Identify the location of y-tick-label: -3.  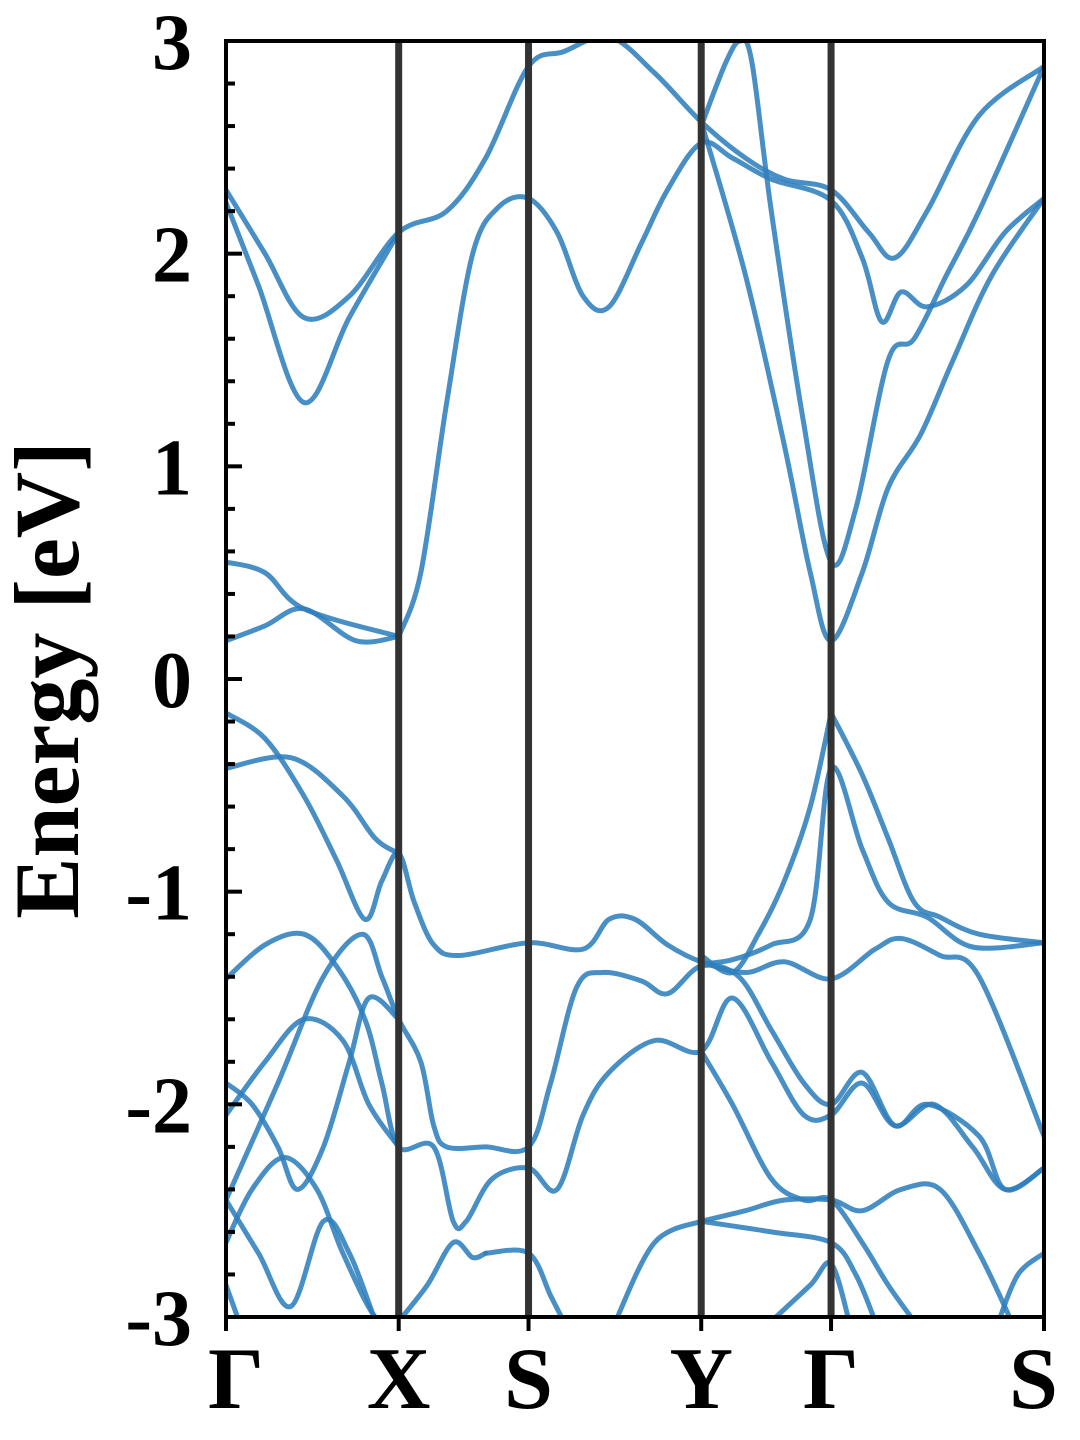
(158, 1319).